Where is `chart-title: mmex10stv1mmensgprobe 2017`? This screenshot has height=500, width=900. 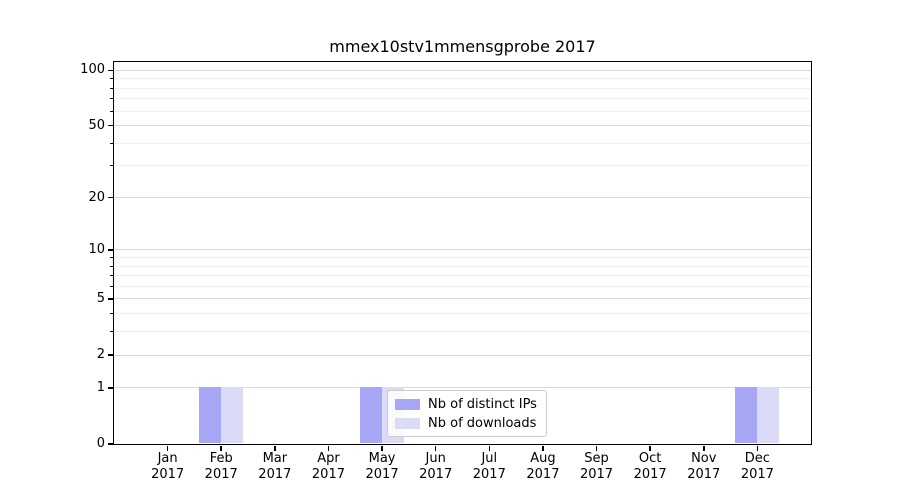 chart-title: mmex10stv1mmensgprobe 2017 is located at coordinates (462, 46).